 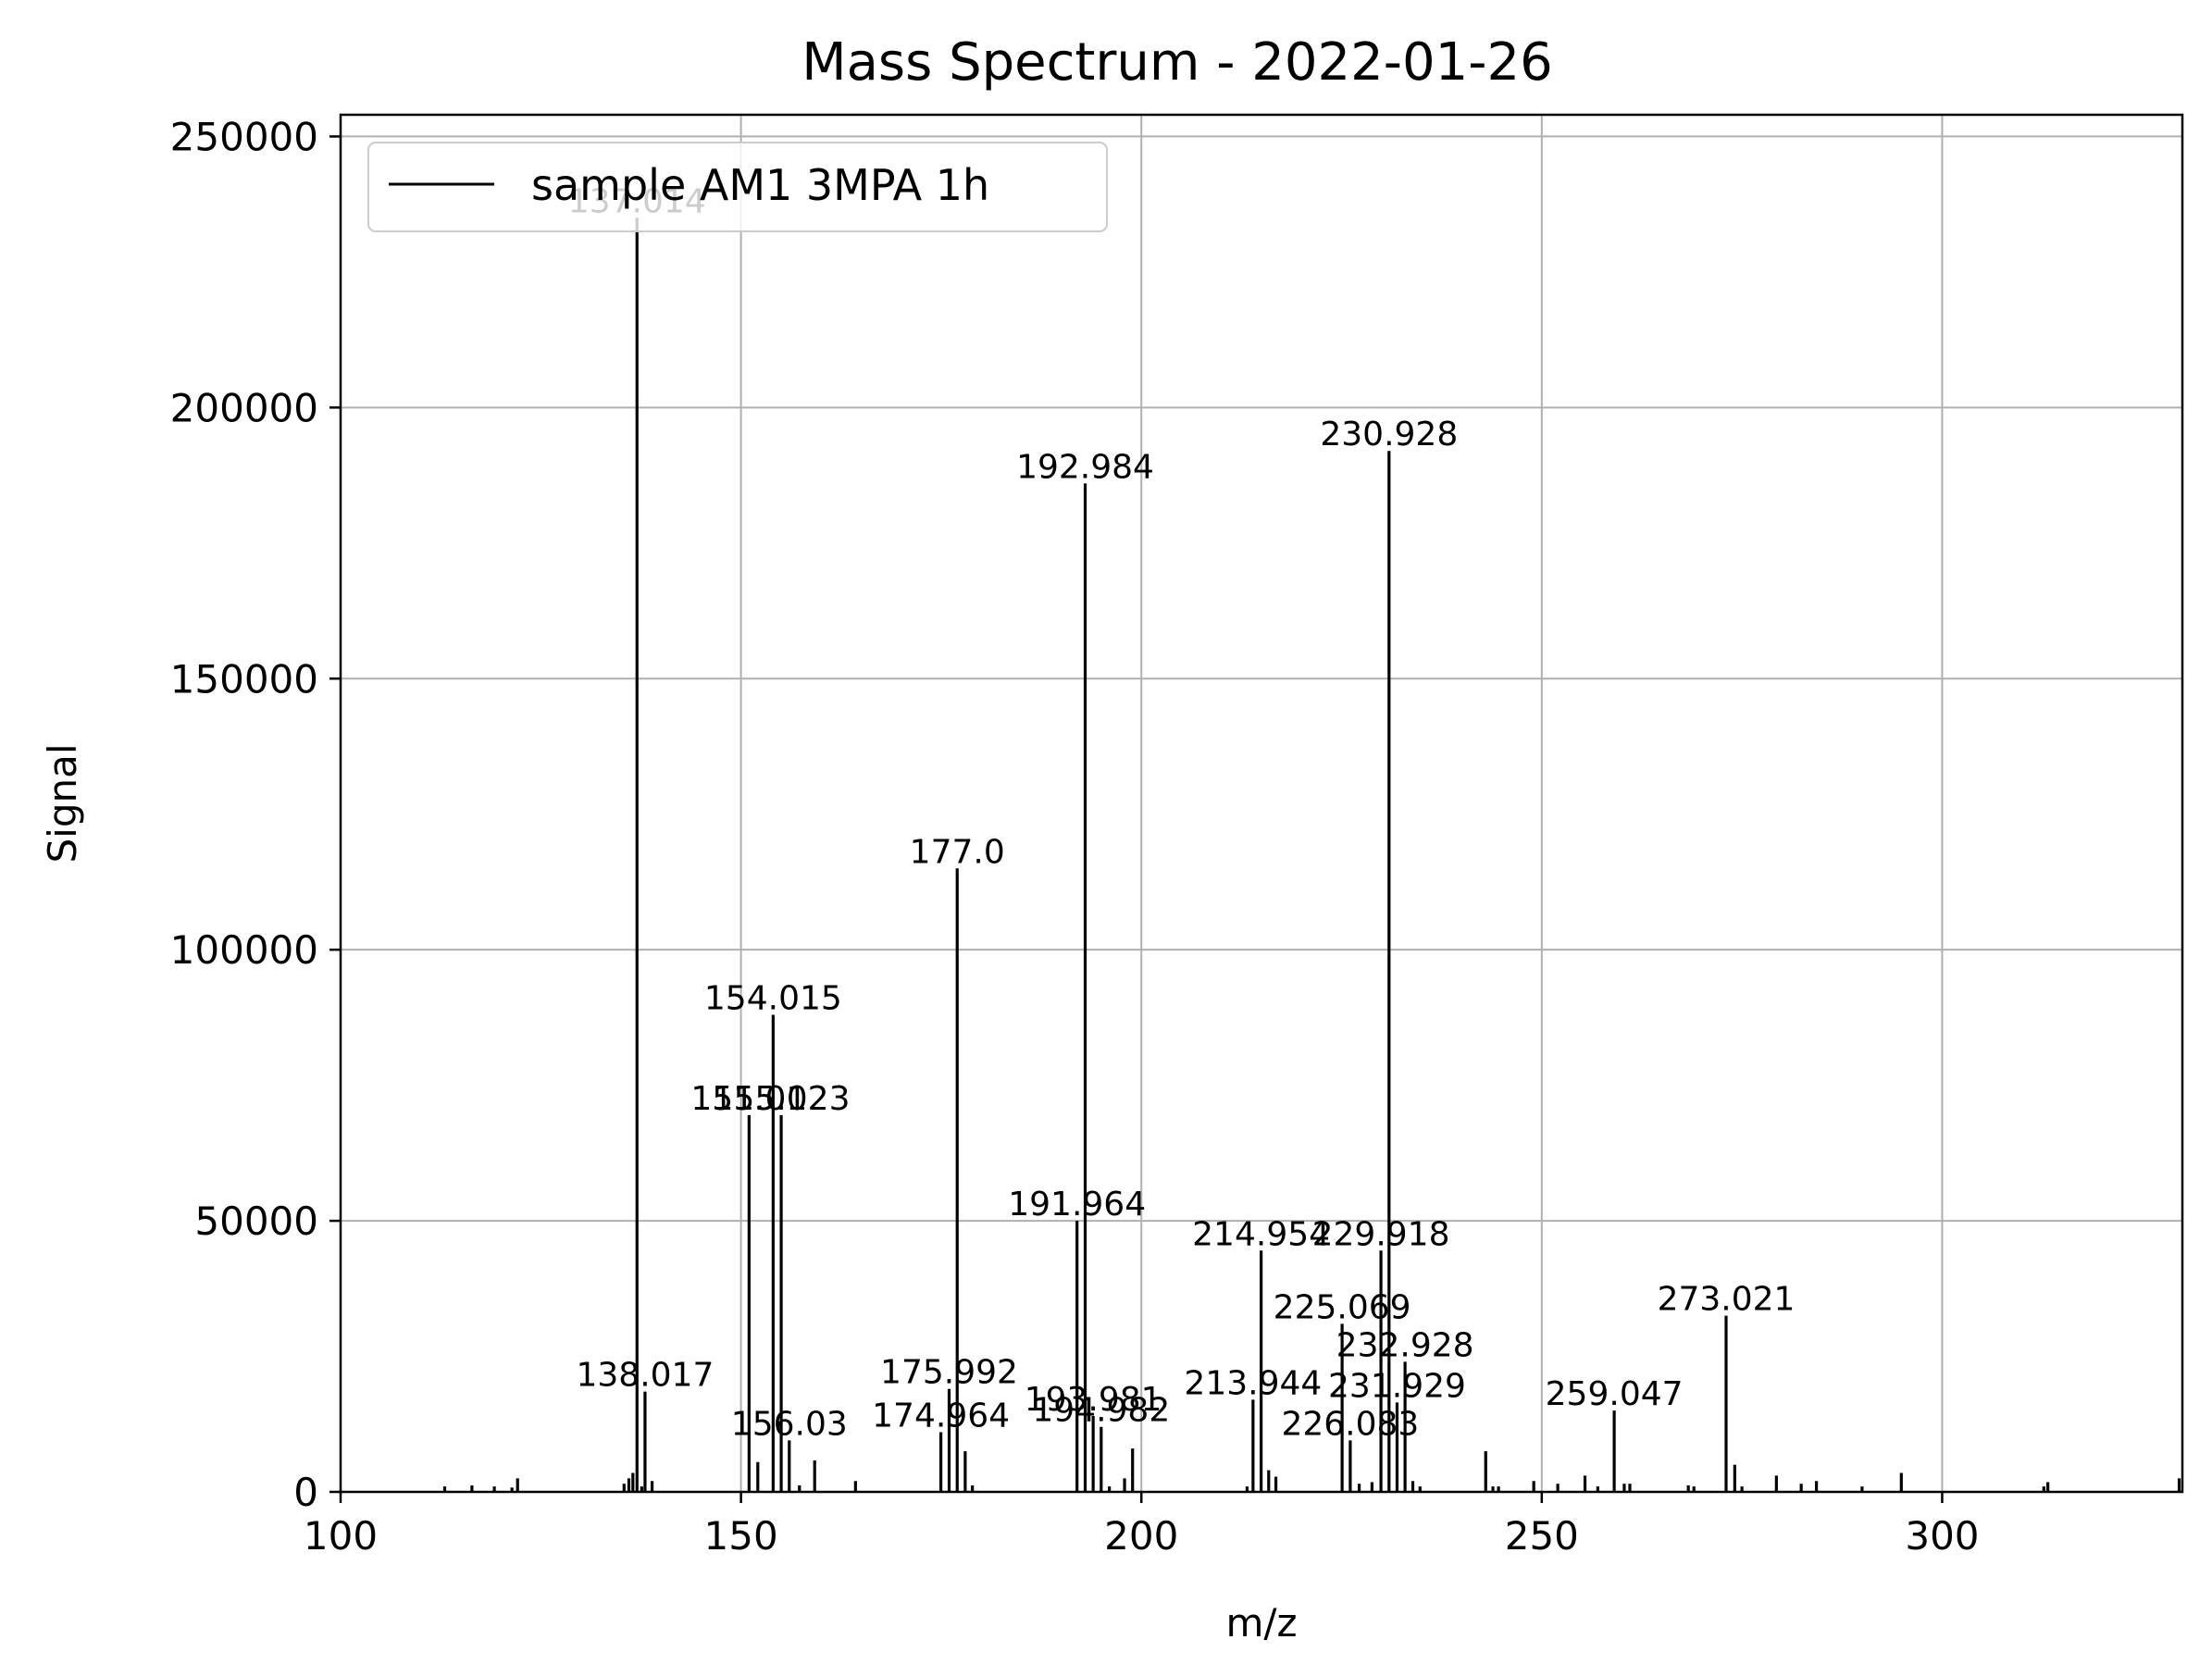 What do you see at coordinates (244, 136) in the screenshot?
I see `y-tick-label: 250000` at bounding box center [244, 136].